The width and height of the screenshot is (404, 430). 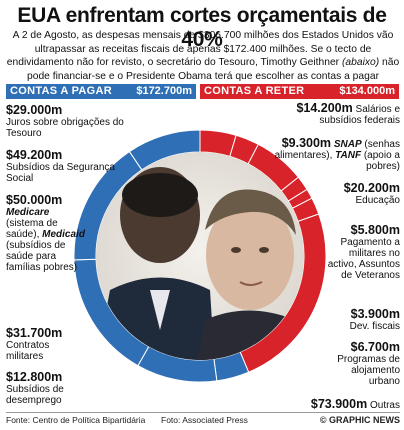 What do you see at coordinates (367, 91) in the screenshot?
I see `retain-header-value: $134.000m` at bounding box center [367, 91].